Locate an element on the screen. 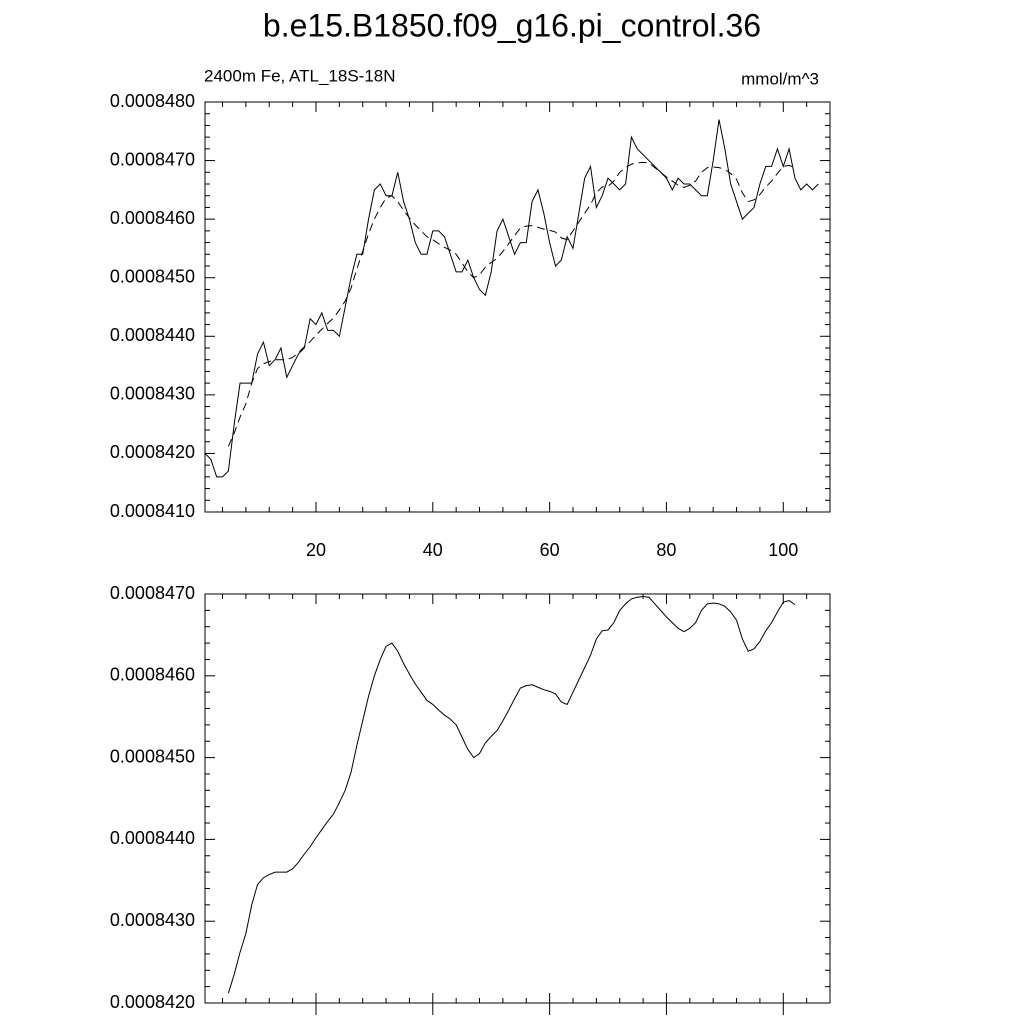 Image resolution: width=1024 pixels, height=1024 pixels. x-tick-label: 60 is located at coordinates (550, 550).